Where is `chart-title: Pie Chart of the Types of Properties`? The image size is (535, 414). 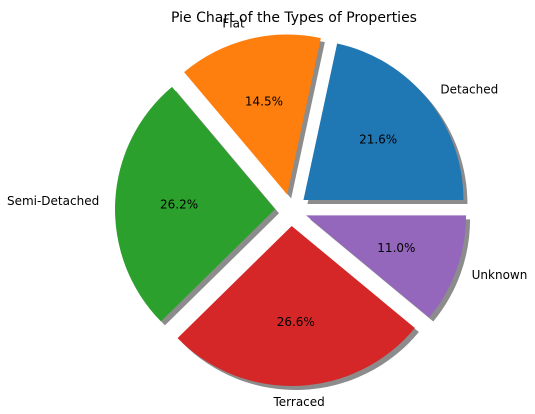 chart-title: Pie Chart of the Types of Properties is located at coordinates (294, 18).